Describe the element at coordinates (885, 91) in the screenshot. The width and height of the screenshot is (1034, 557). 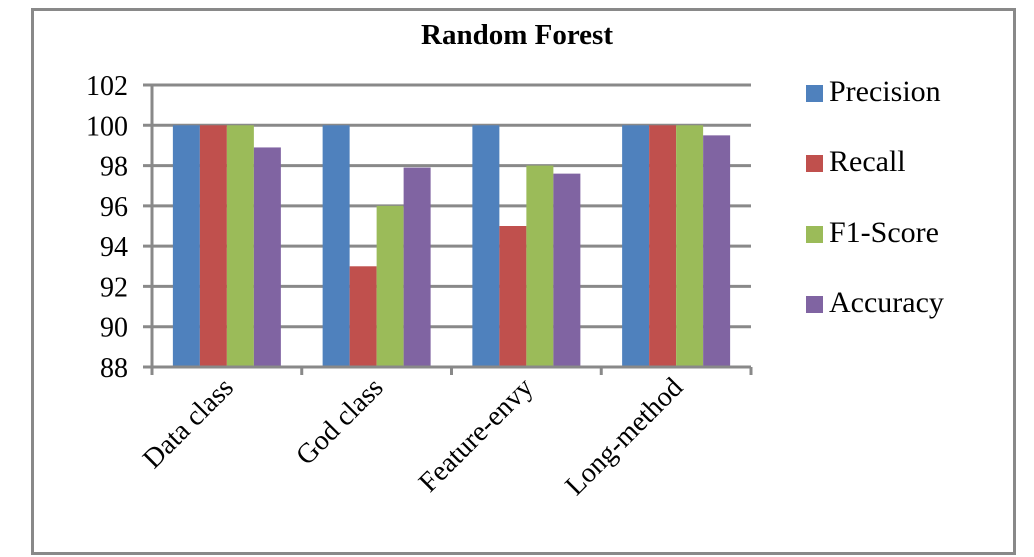
I see `legend-label: Precision` at that location.